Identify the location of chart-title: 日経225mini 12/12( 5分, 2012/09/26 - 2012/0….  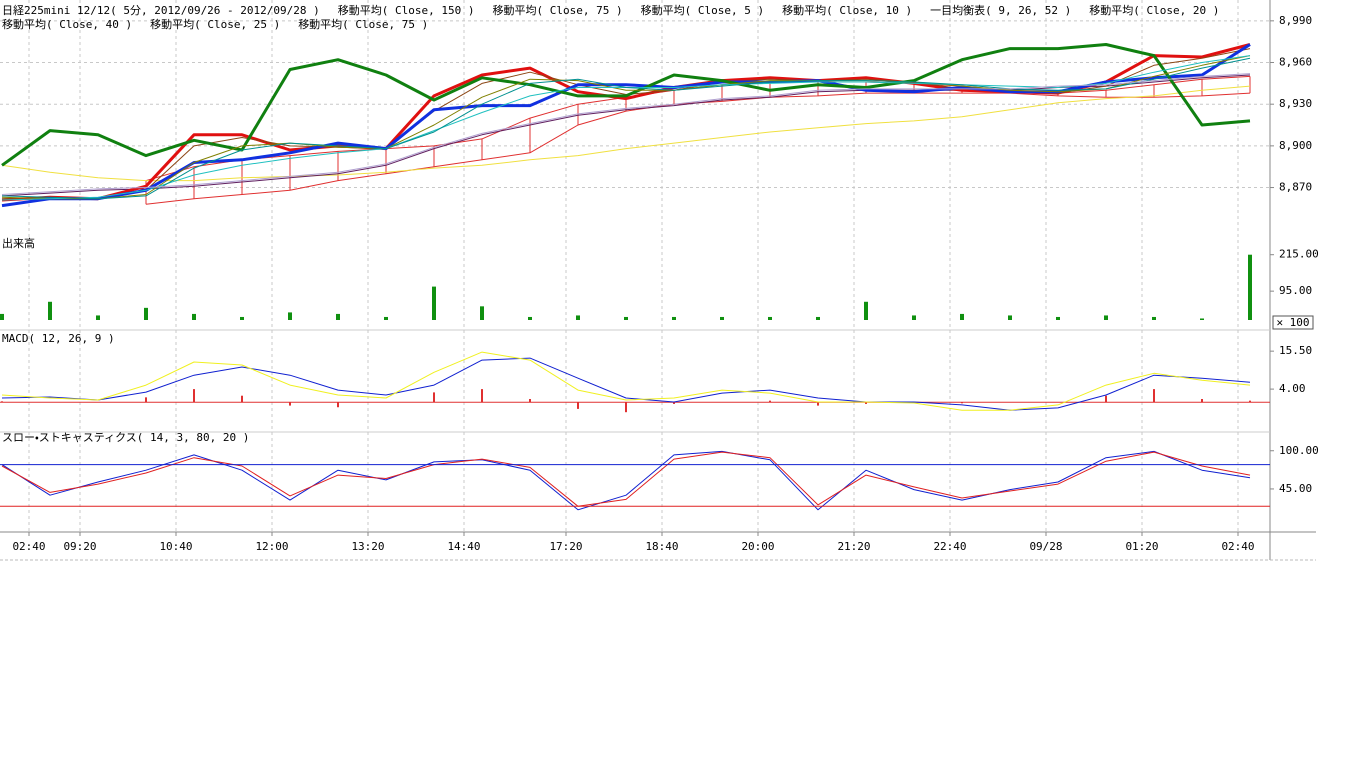
(161, 10).